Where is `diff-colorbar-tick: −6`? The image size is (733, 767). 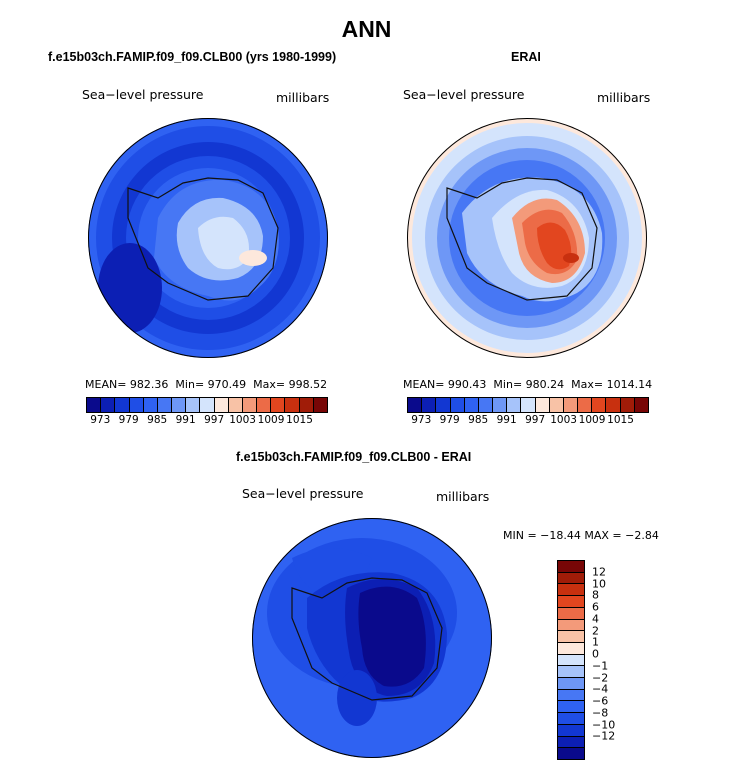 diff-colorbar-tick: −6 is located at coordinates (600, 701).